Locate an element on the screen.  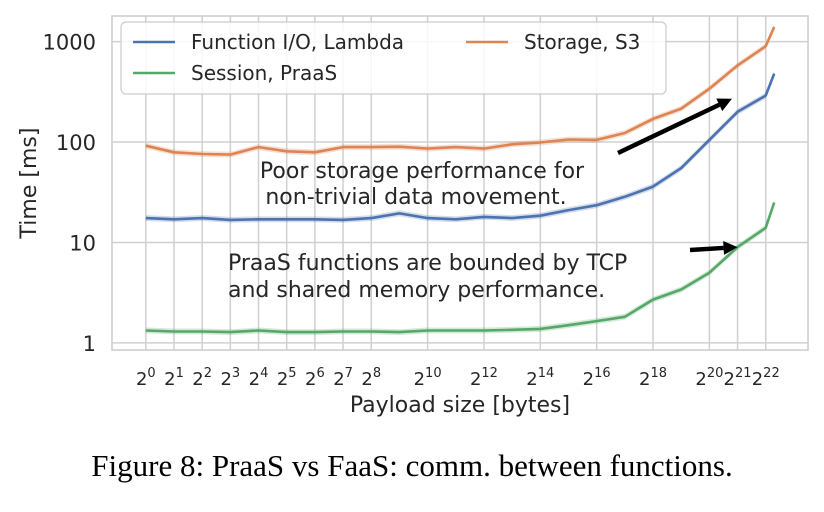
legend-box is located at coordinates (393, 58).